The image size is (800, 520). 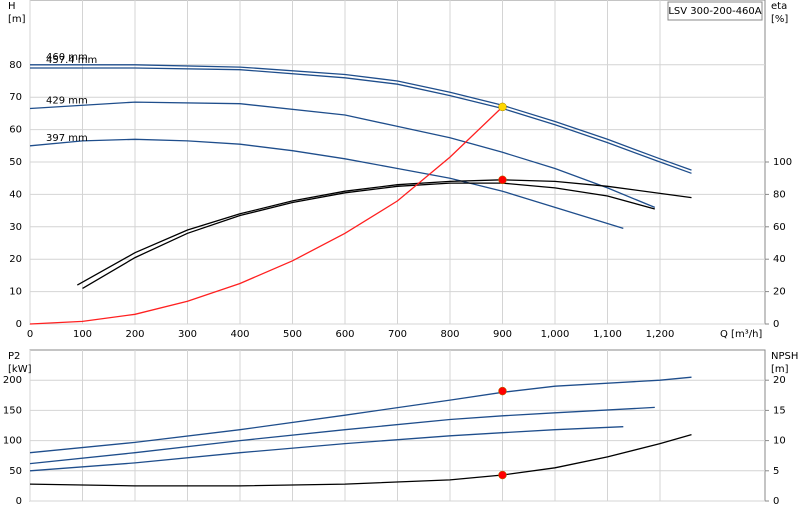 I want to click on x-tick-label: 1,000, so click(x=555, y=334).